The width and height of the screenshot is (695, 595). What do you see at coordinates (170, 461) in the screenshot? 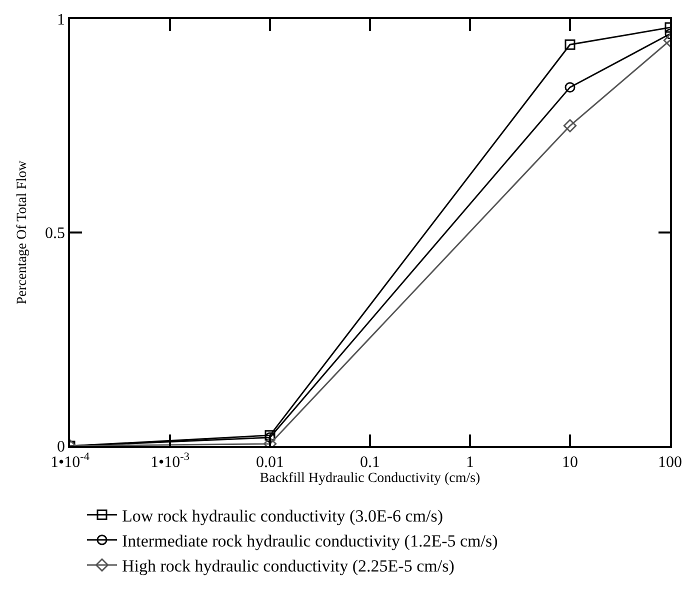
I see `x-tick-label: 1•10$^{-3}$` at bounding box center [170, 461].